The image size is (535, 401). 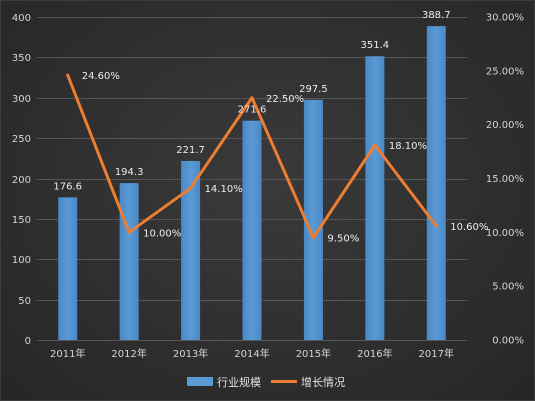 I want to click on right-axis-tick-label: 20.00%, so click(x=505, y=125).